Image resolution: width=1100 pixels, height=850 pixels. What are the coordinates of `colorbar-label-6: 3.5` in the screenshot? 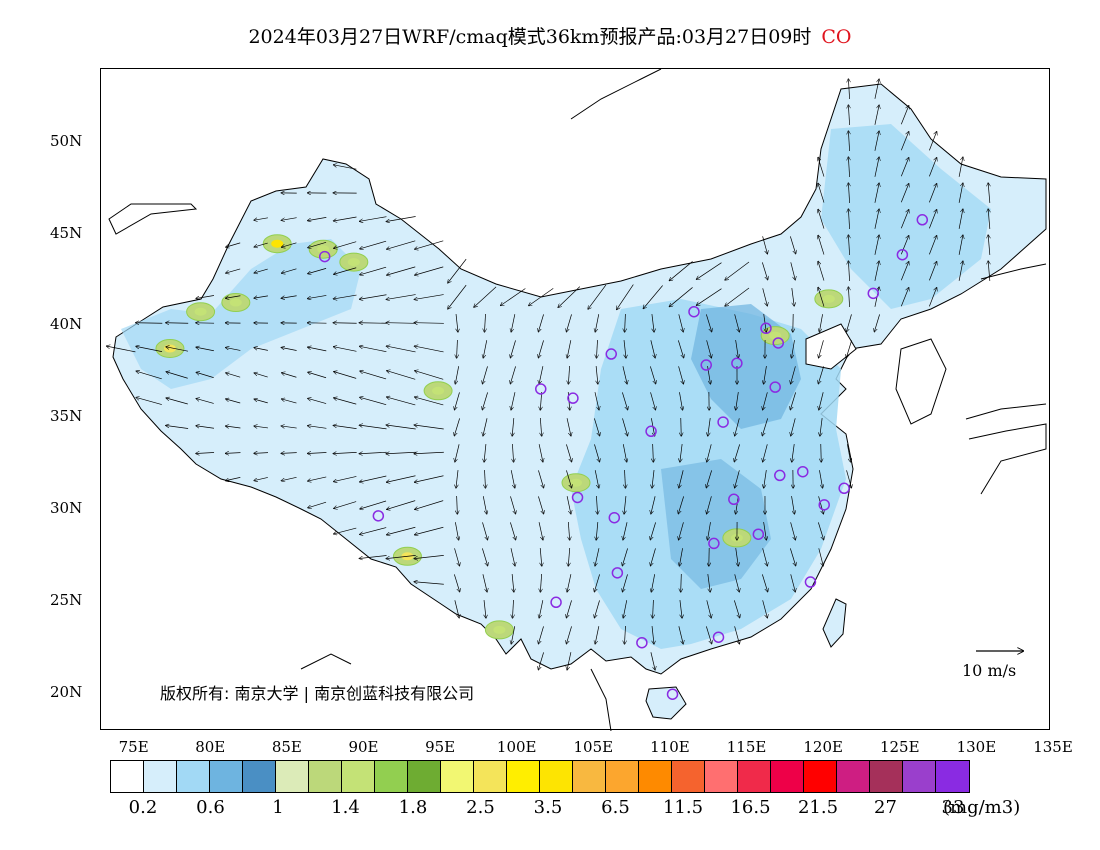 It's located at (548, 807).